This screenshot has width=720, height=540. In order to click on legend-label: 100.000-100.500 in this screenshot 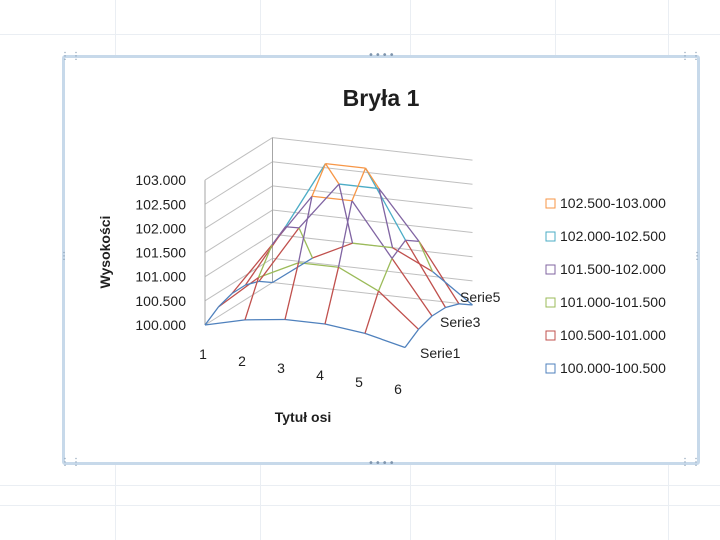, I will do `click(613, 368)`.